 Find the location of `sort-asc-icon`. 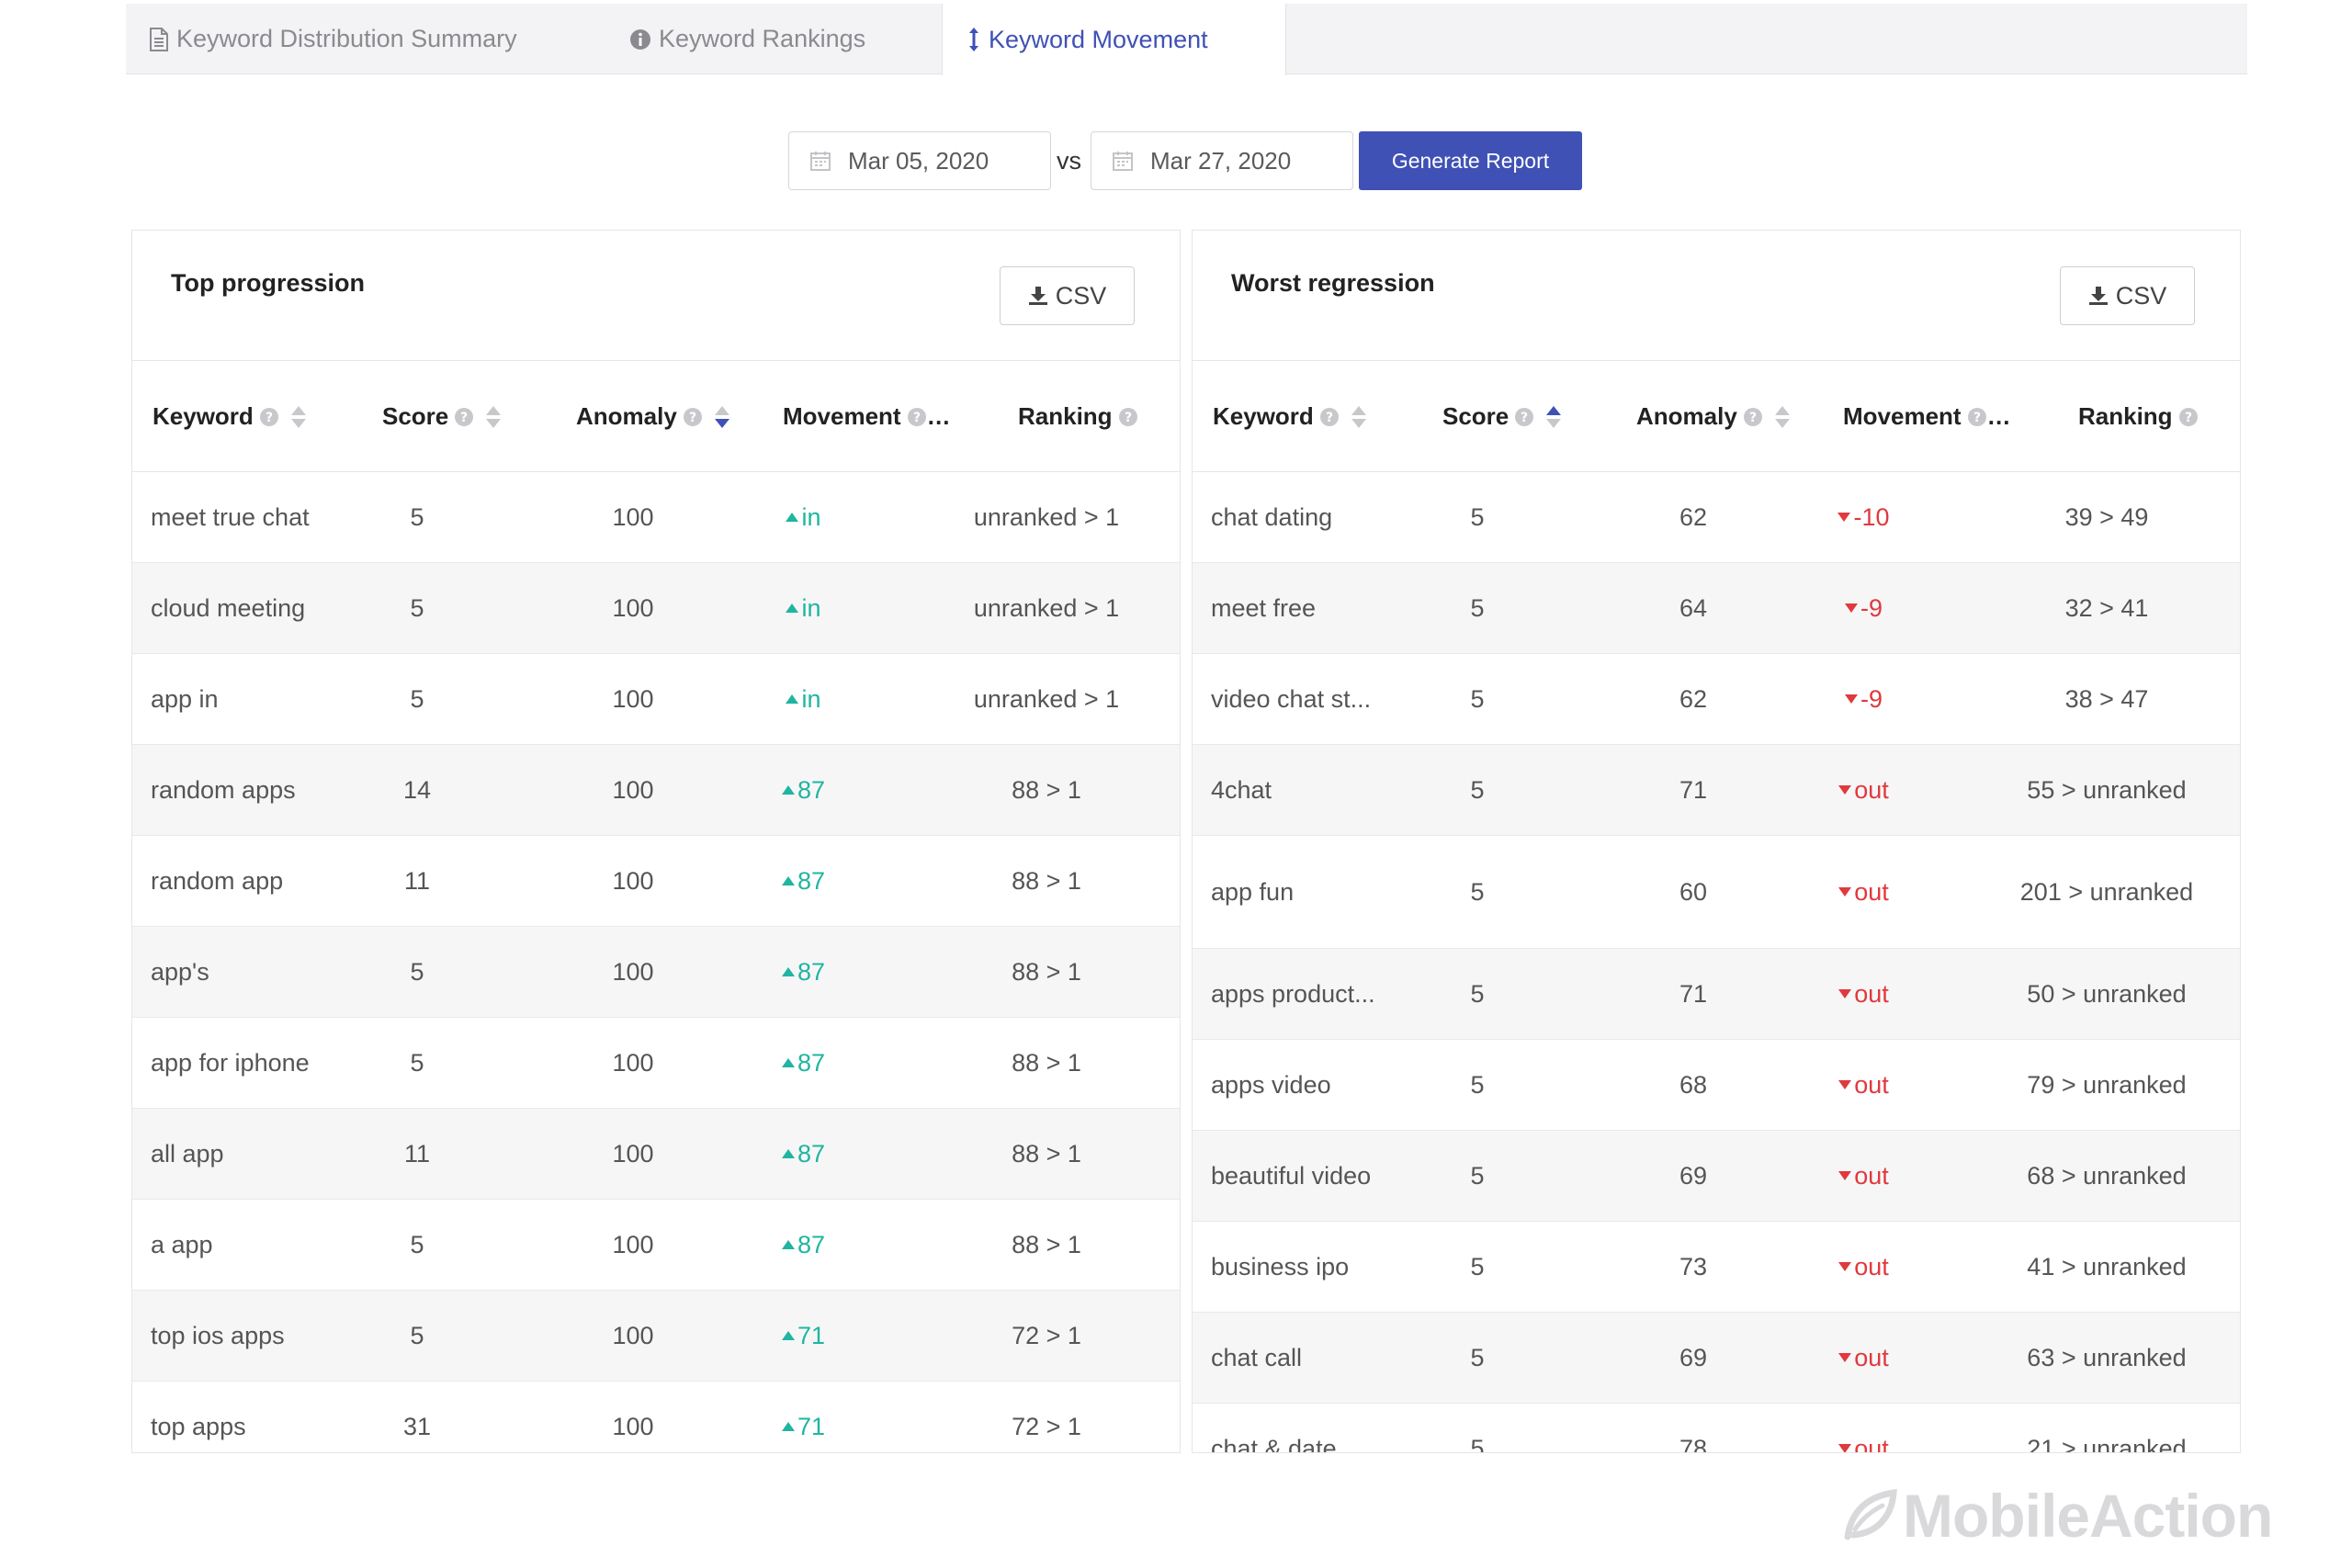

sort-asc-icon is located at coordinates (1554, 417).